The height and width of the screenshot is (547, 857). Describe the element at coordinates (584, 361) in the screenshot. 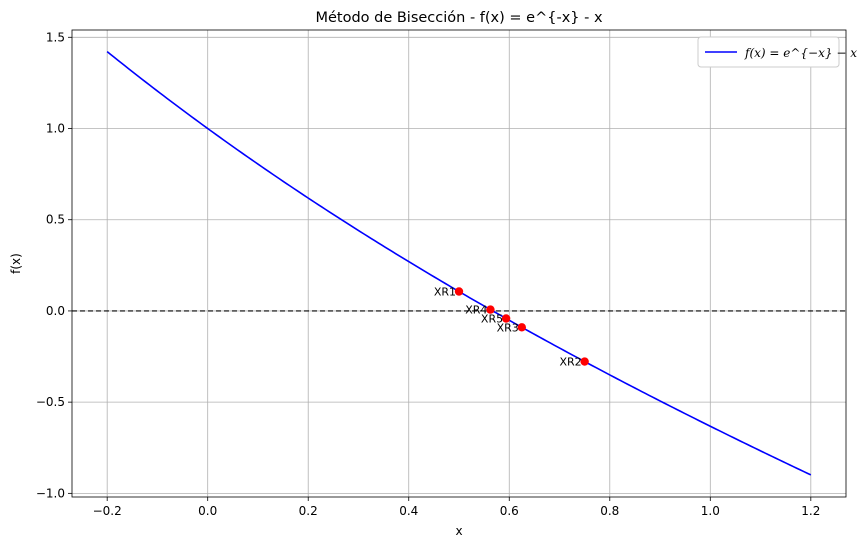

I see `point-xr2` at that location.